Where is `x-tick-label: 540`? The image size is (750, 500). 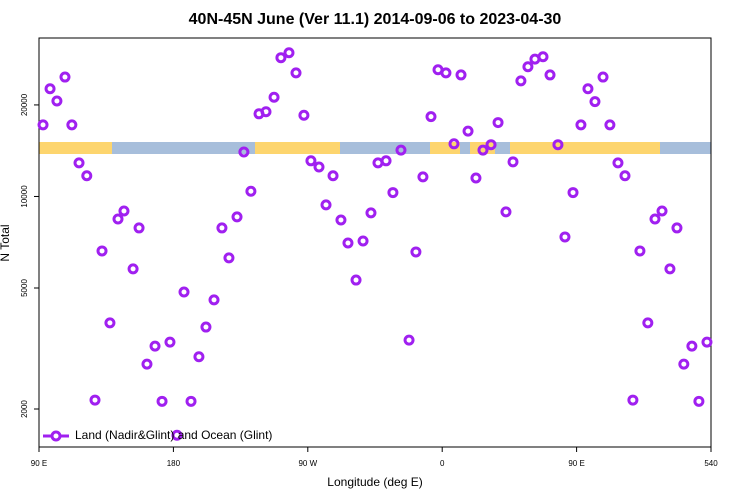
x-tick-label: 540 is located at coordinates (711, 463).